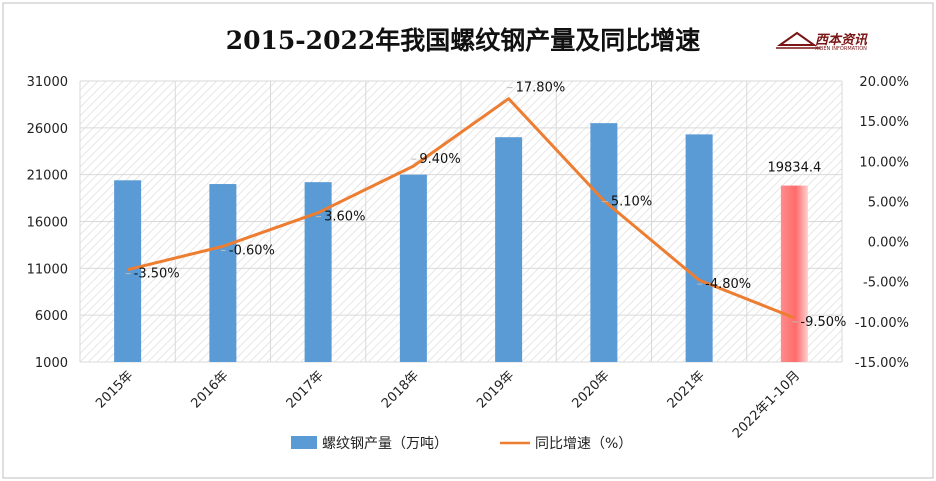  Describe the element at coordinates (882, 323) in the screenshot. I see `y-right-tick-label: -10.00%` at that location.